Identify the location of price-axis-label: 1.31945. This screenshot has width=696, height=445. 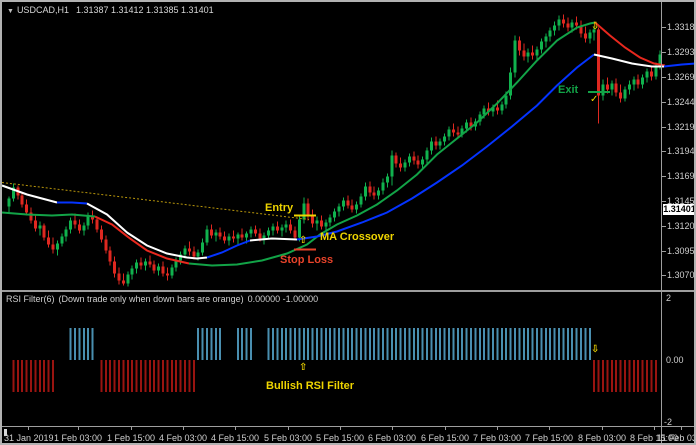
(681, 151).